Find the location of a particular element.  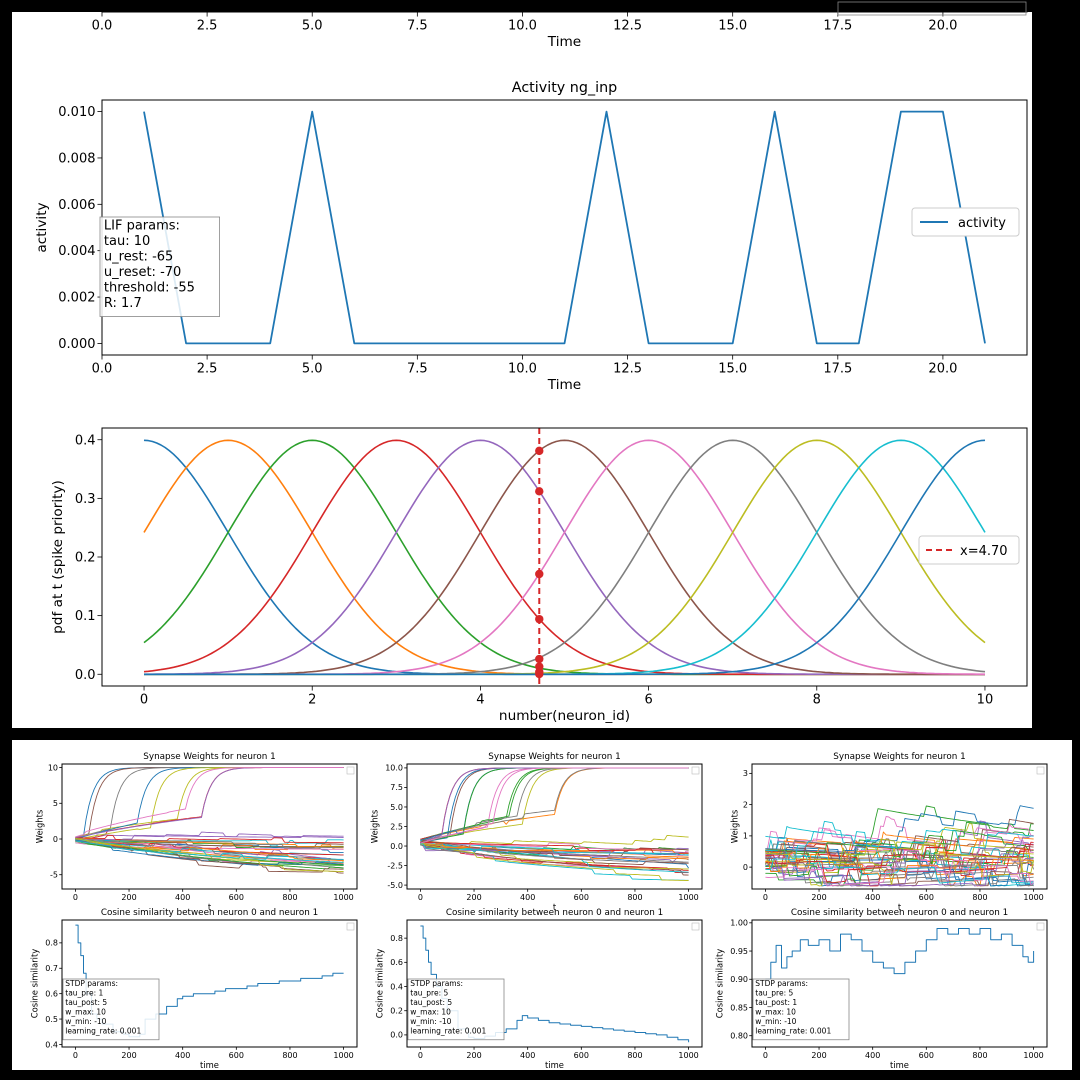

y-tick-label: 0.006 is located at coordinates (76, 205).